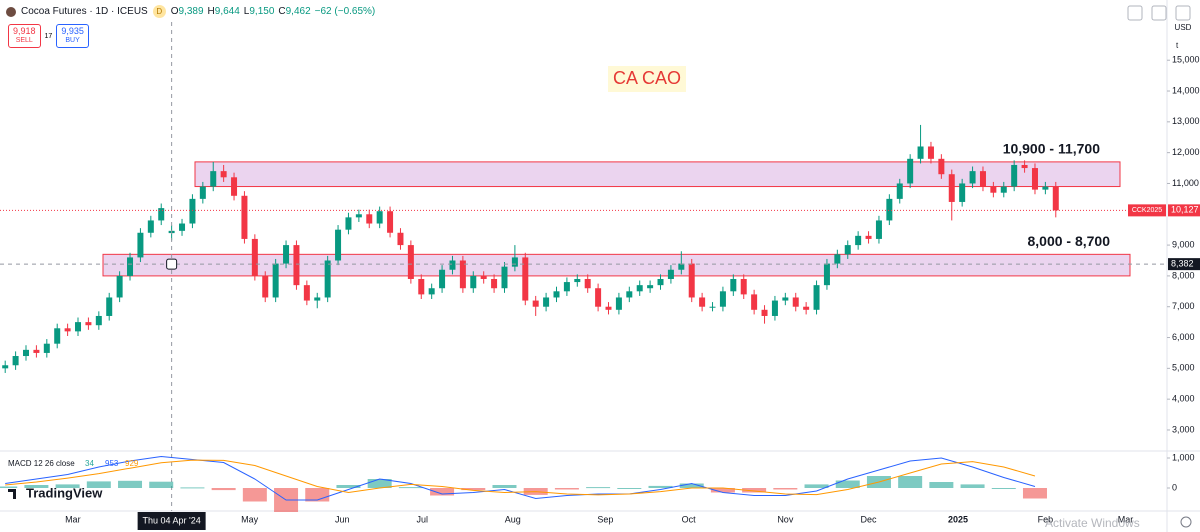  What do you see at coordinates (72, 36) in the screenshot?
I see `buy-button: 9,935 BUY` at bounding box center [72, 36].